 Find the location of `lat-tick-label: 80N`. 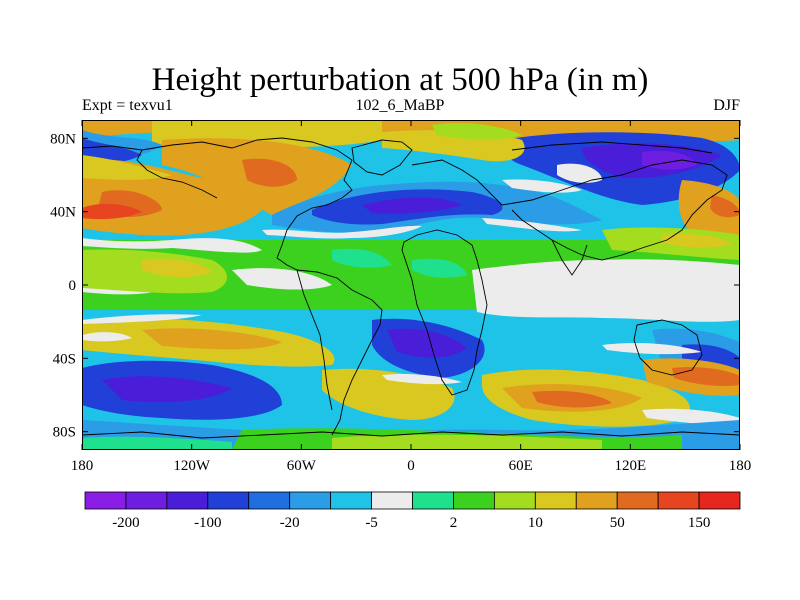

lat-tick-label: 80N is located at coordinates (63, 139).